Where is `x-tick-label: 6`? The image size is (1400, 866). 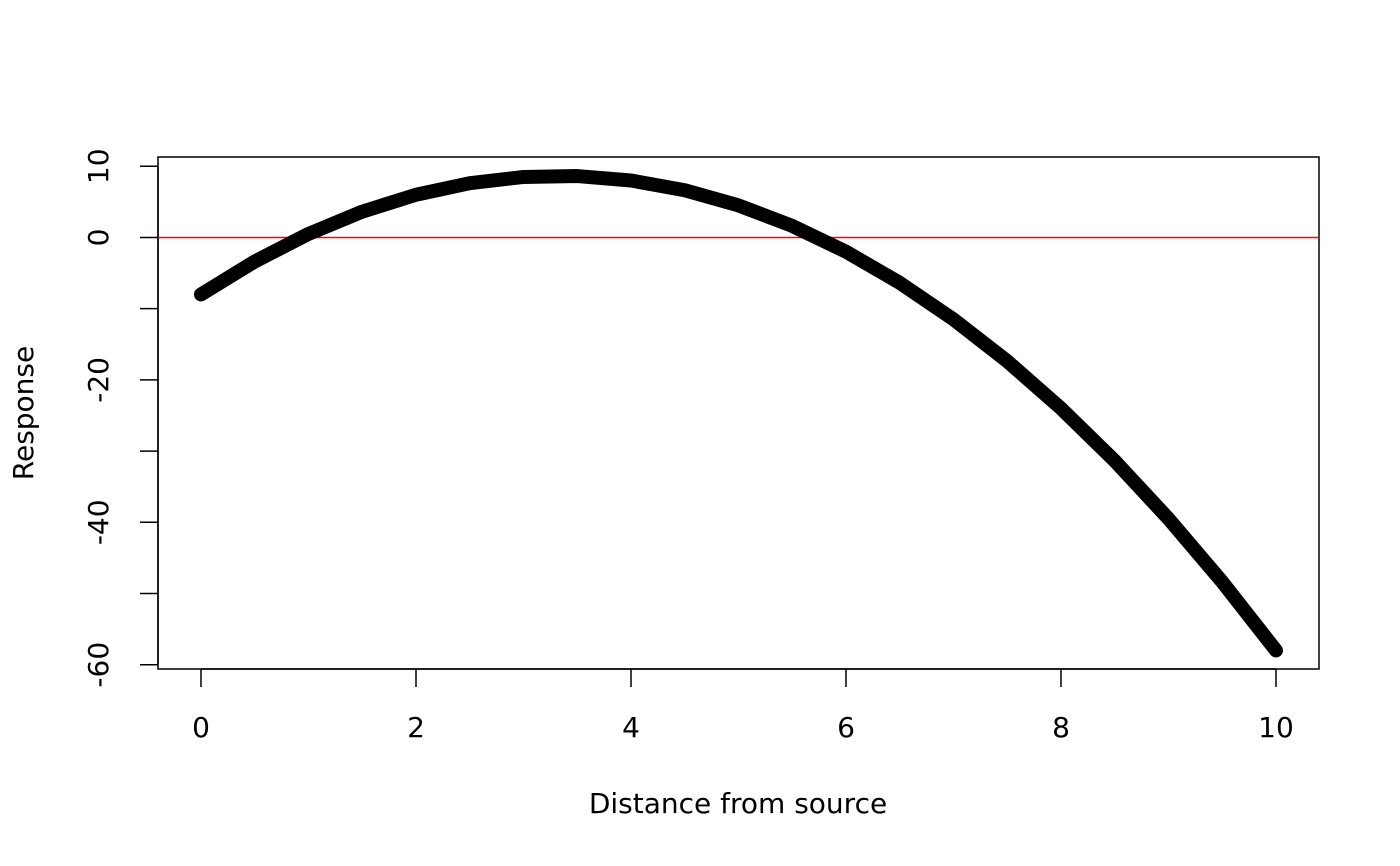 x-tick-label: 6 is located at coordinates (846, 727).